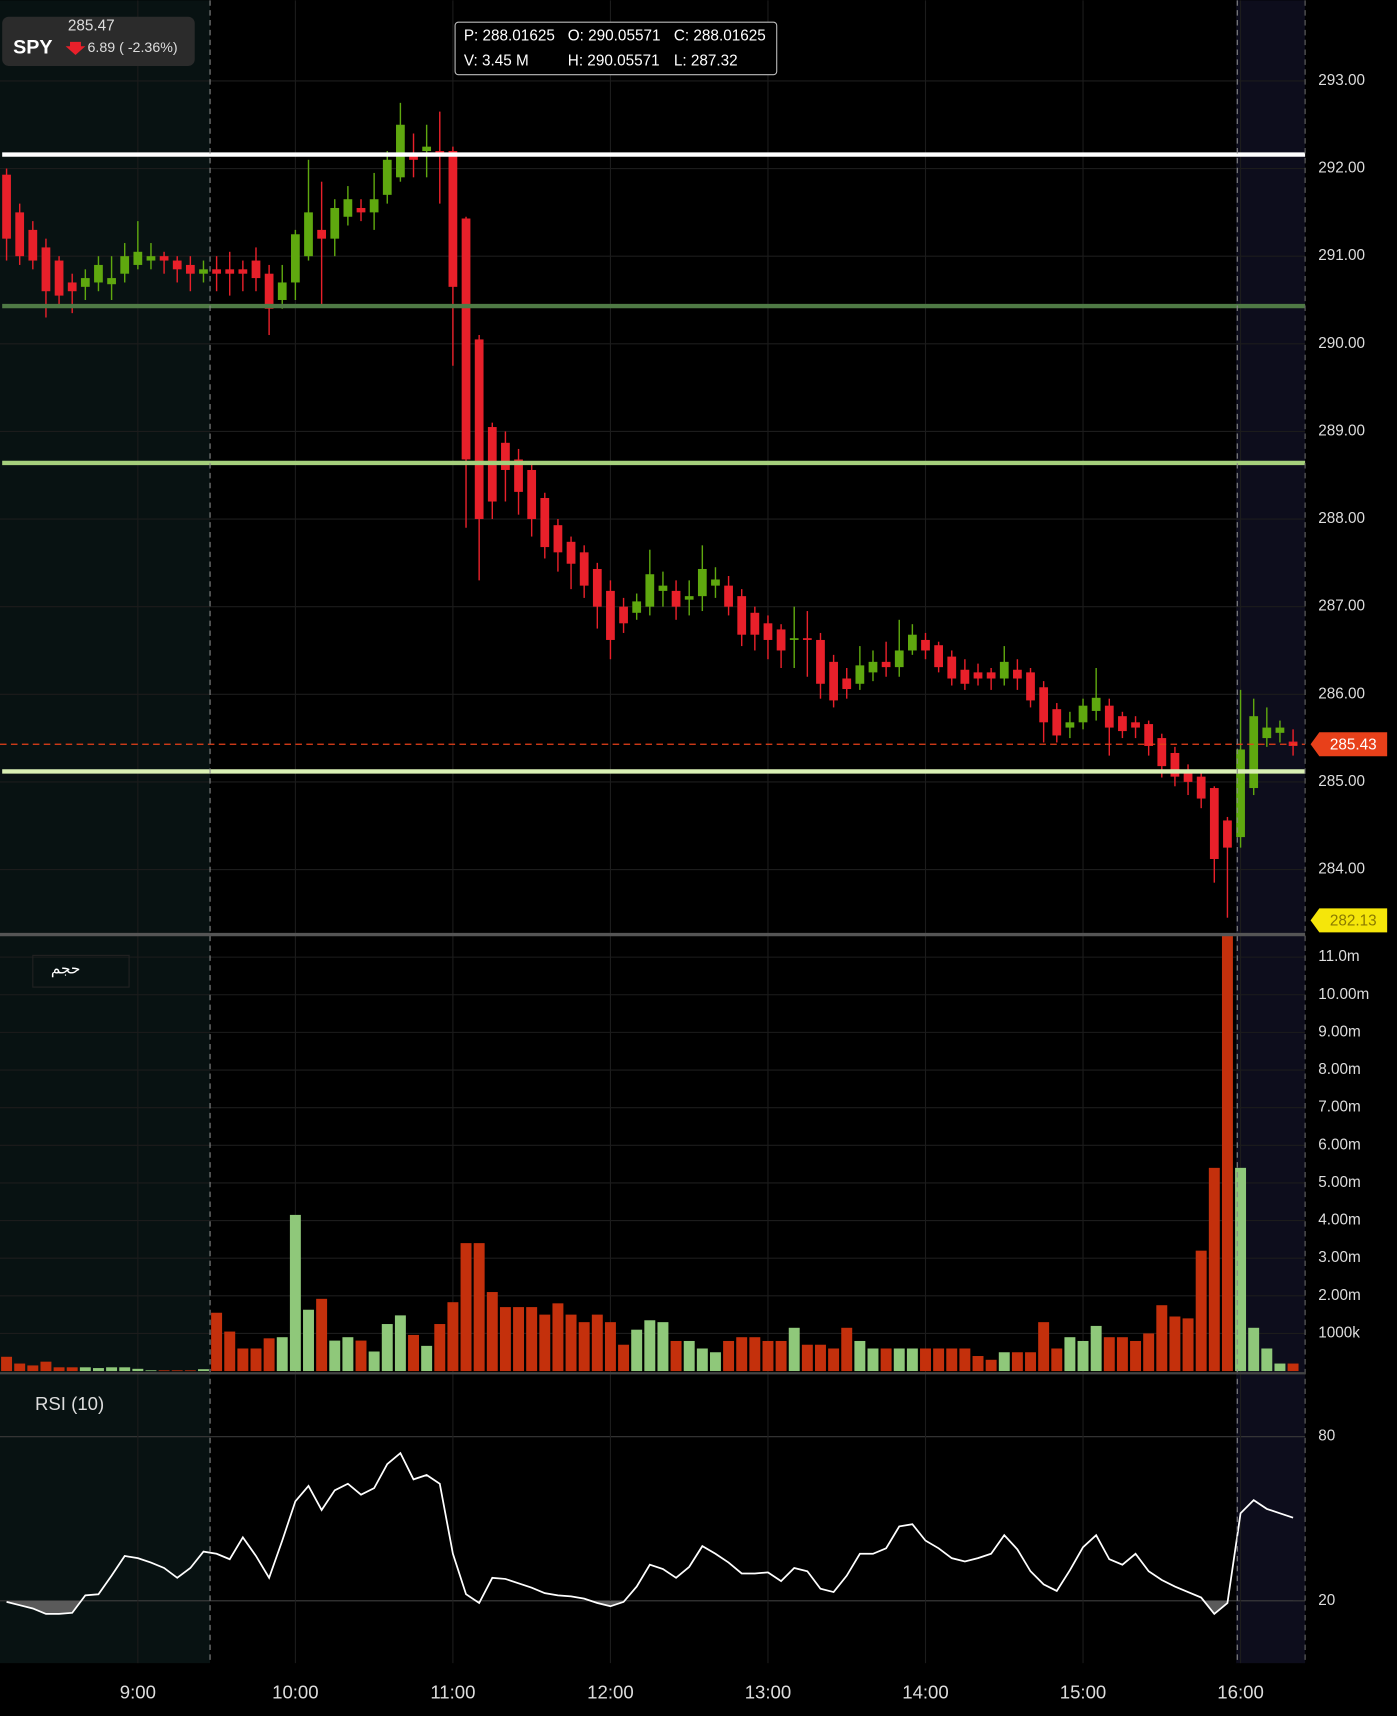 This screenshot has width=1397, height=1716. I want to click on info-c: C: 288.01625, so click(720, 35).